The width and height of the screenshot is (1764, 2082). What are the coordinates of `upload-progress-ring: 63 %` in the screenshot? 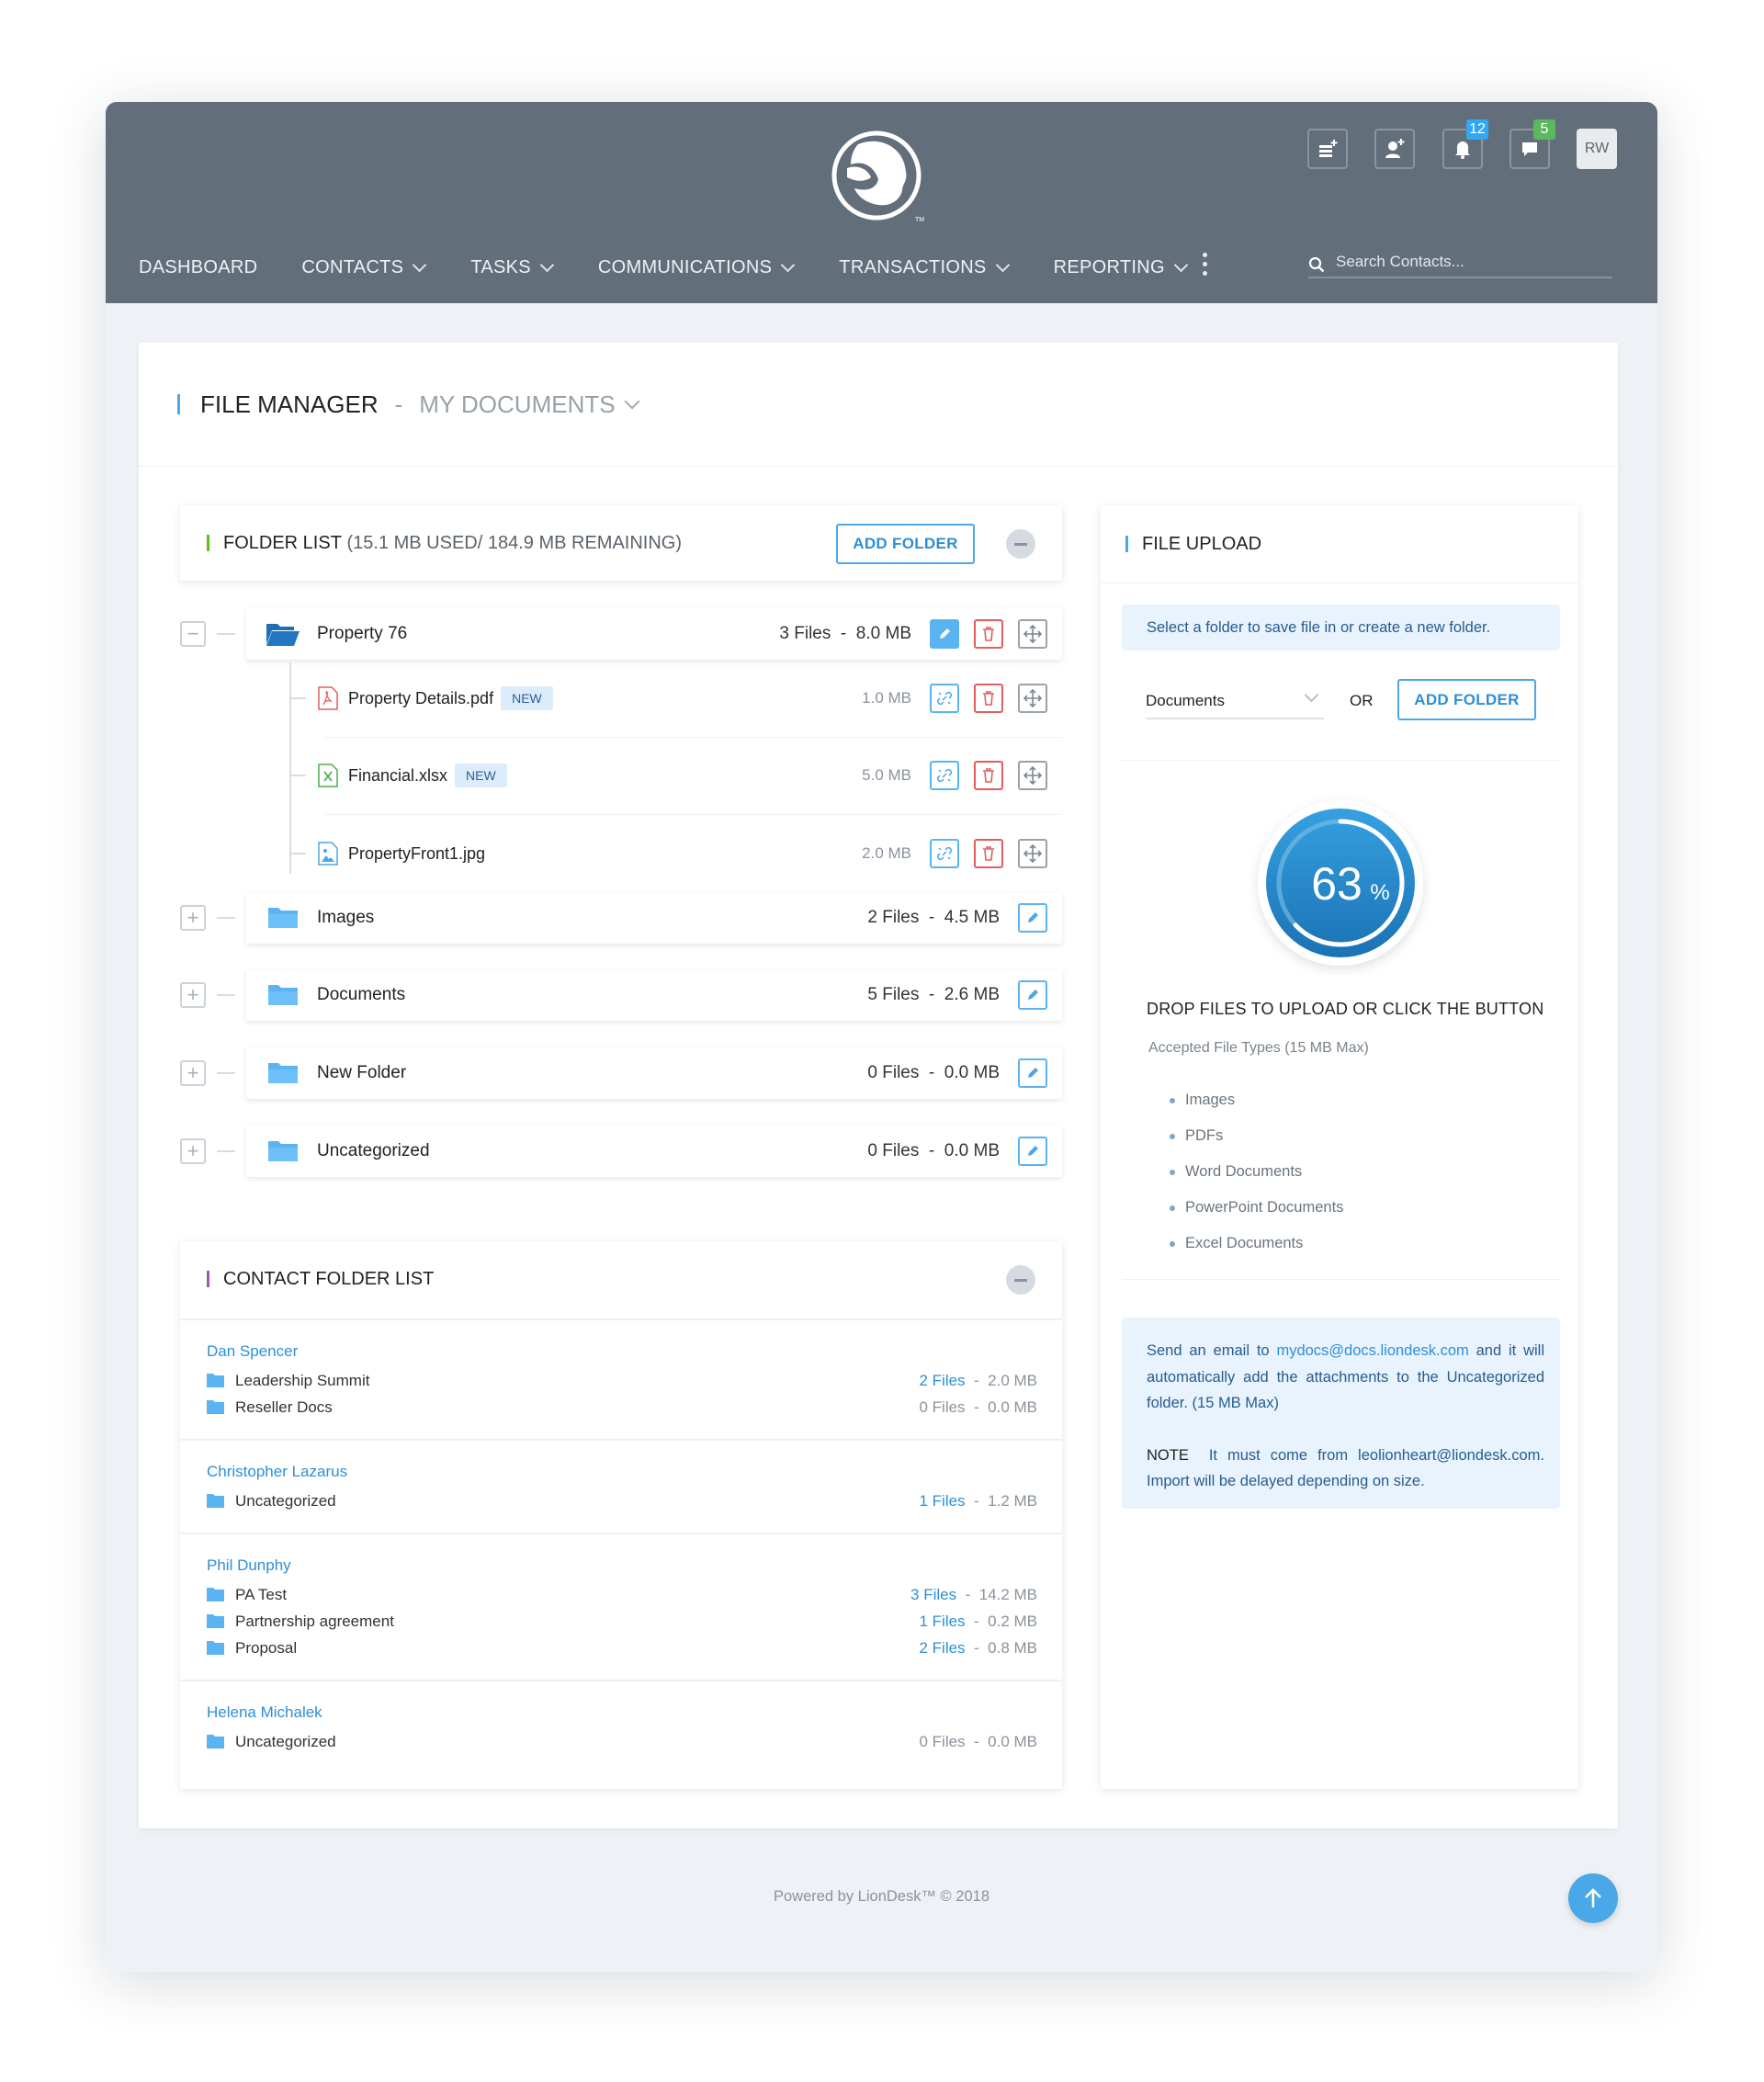 It's located at (1341, 883).